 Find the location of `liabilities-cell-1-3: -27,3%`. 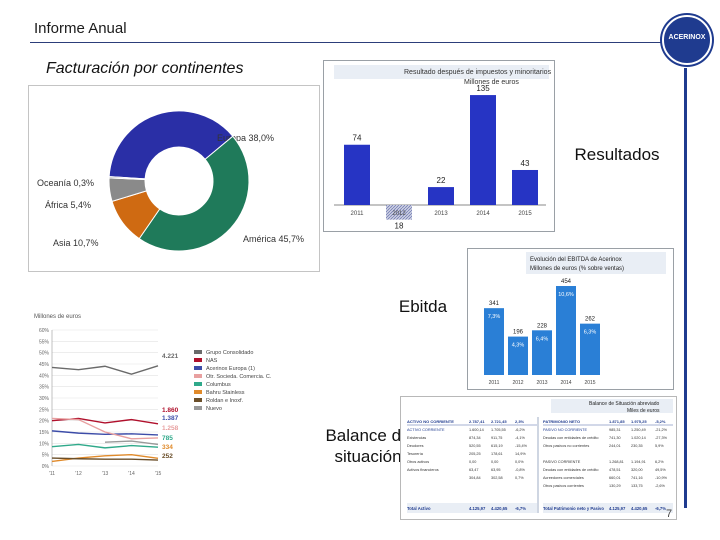

liabilities-cell-1-3: -27,3% is located at coordinates (661, 438).